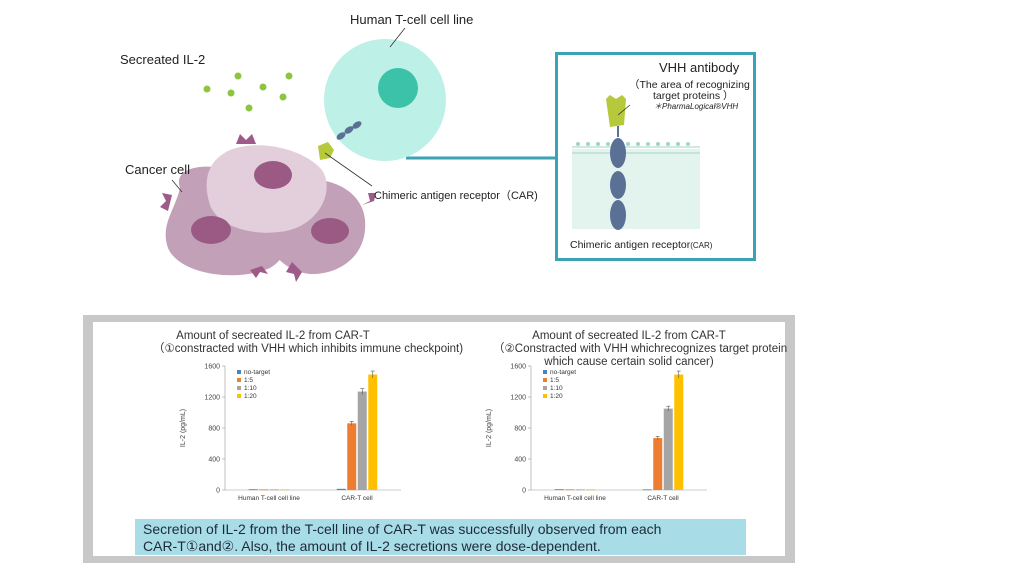 The height and width of the screenshot is (576, 1024). What do you see at coordinates (699, 67) in the screenshot?
I see `vhh-title: VHH antibody` at bounding box center [699, 67].